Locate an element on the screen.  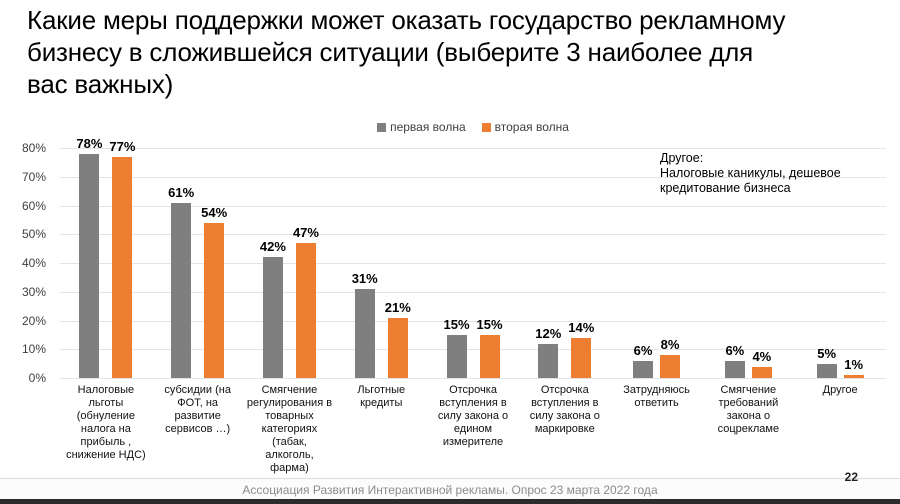
bar-wrap: 77% is located at coordinates (122, 258).